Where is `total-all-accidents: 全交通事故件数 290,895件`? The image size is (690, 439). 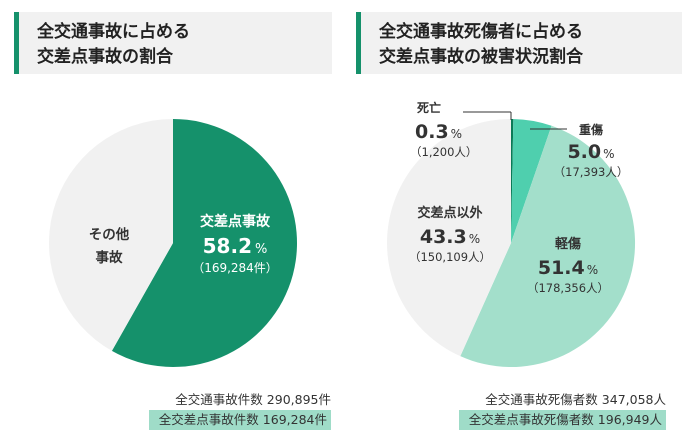
total-all-accidents: 全交通事故件数 290,895件 is located at coordinates (240, 400).